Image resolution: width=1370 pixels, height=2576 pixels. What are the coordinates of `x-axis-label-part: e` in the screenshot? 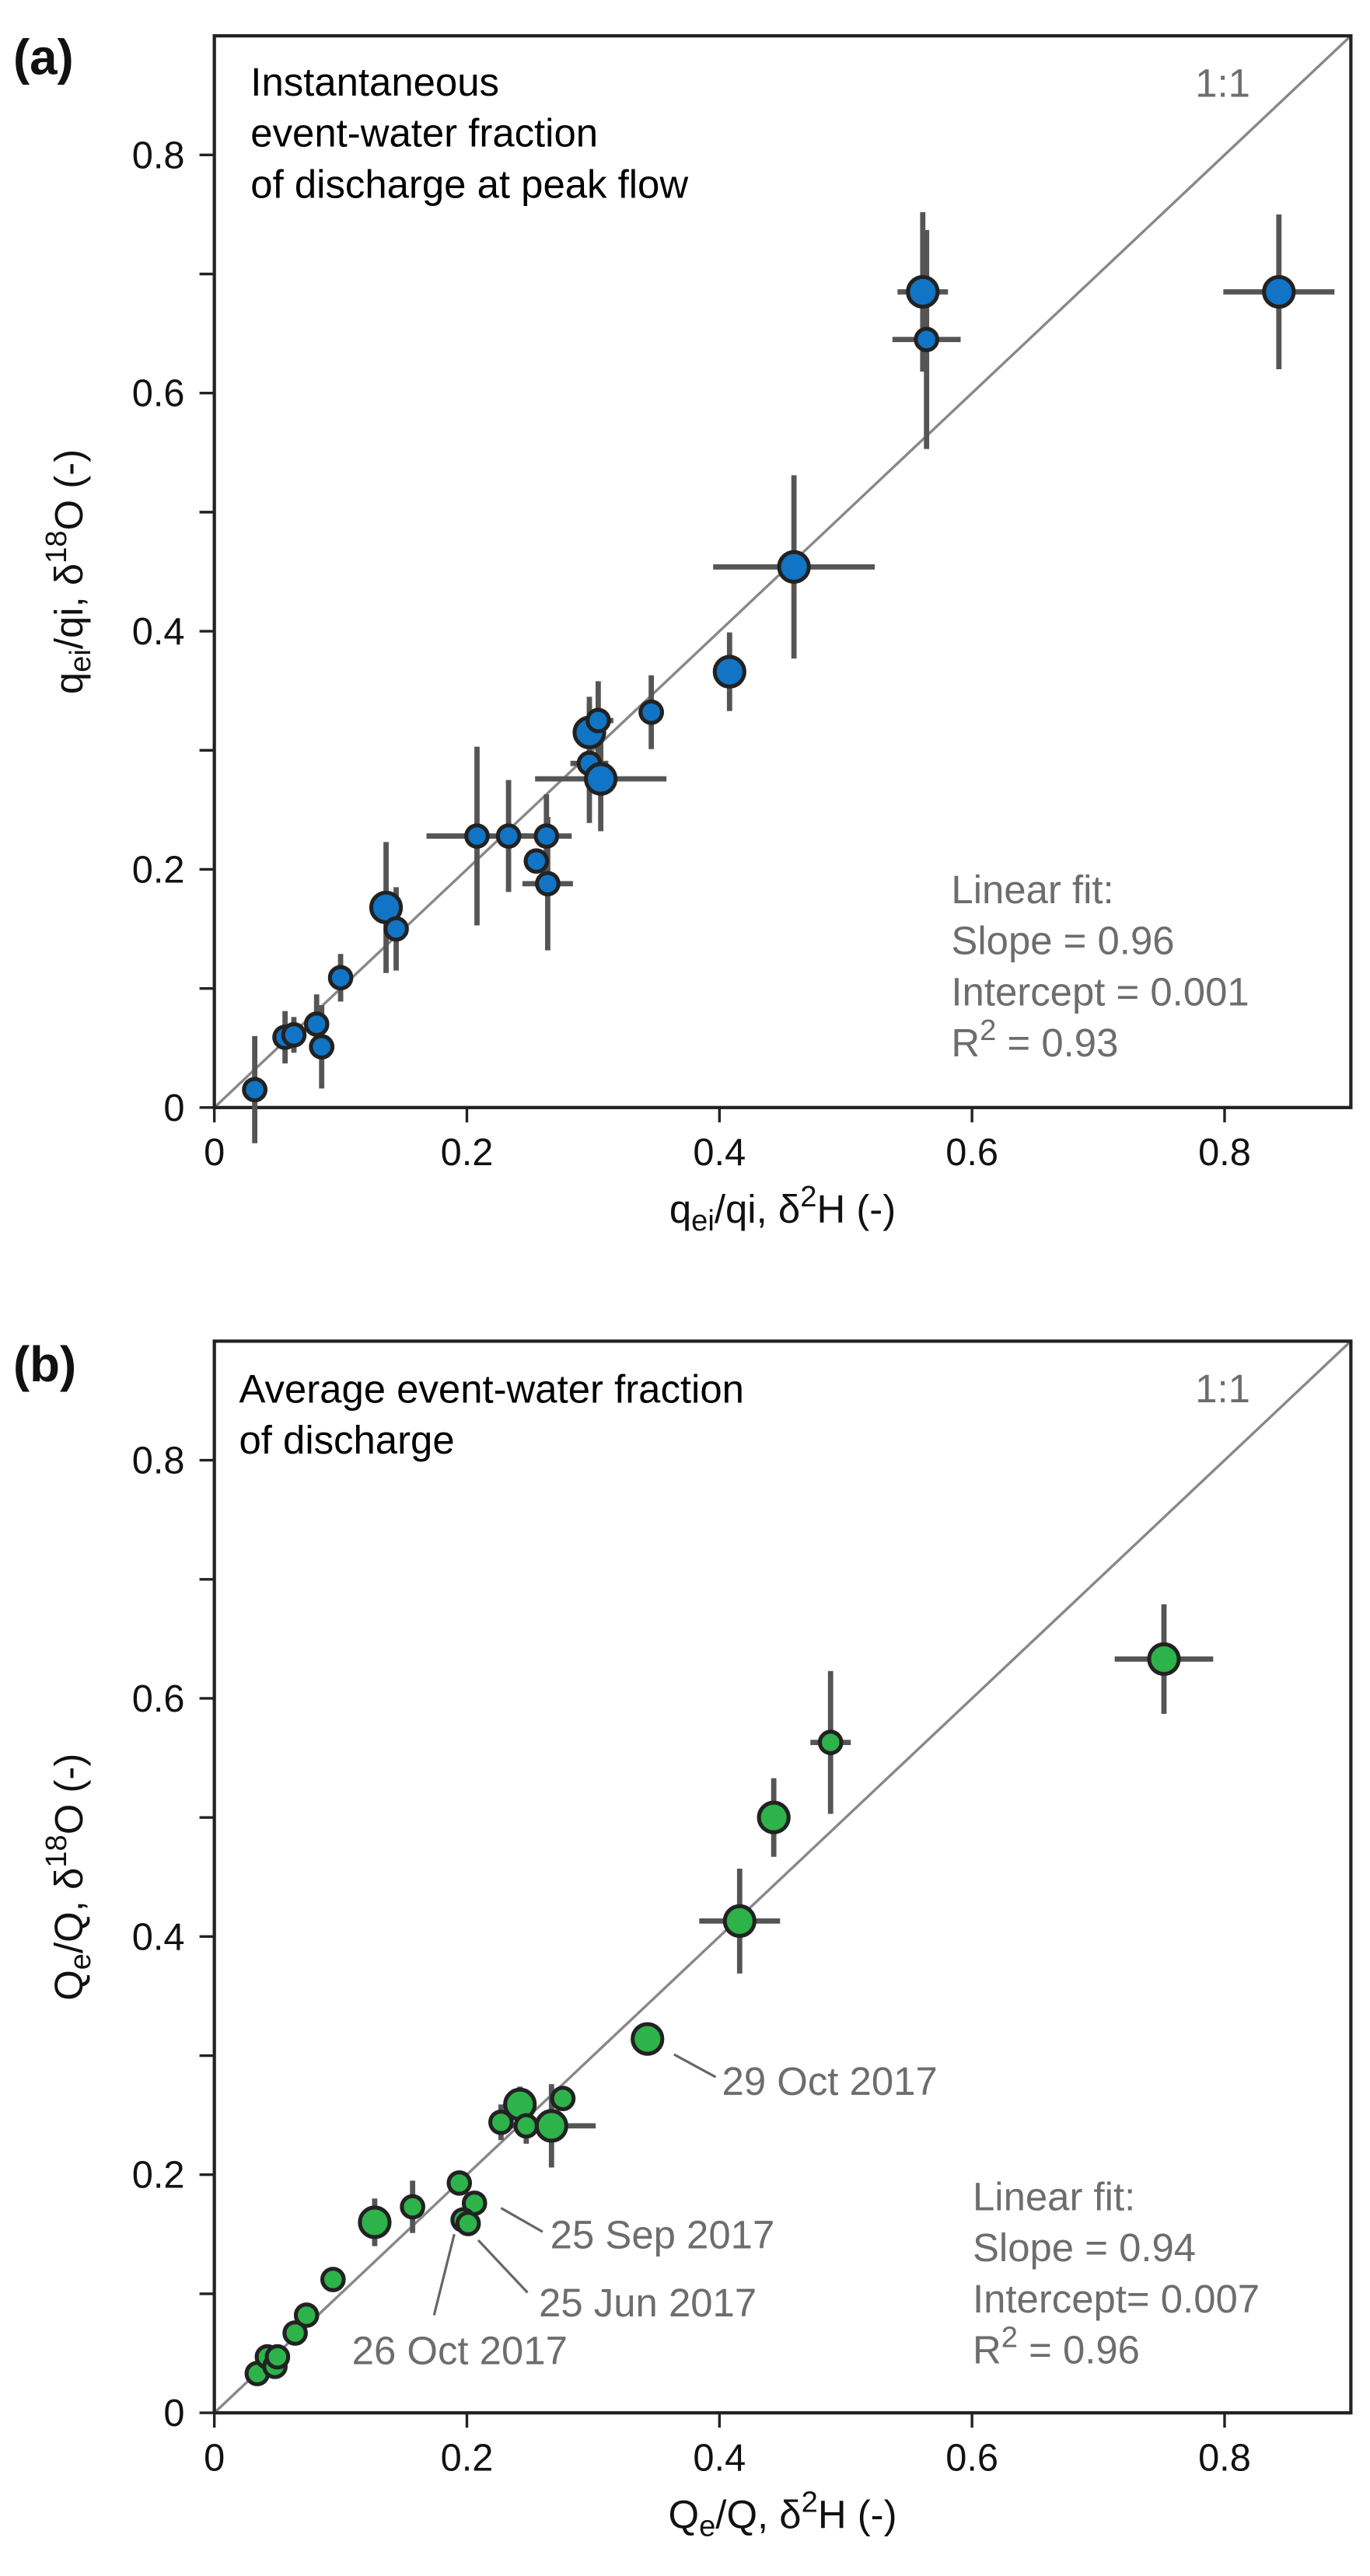 It's located at (707, 2526).